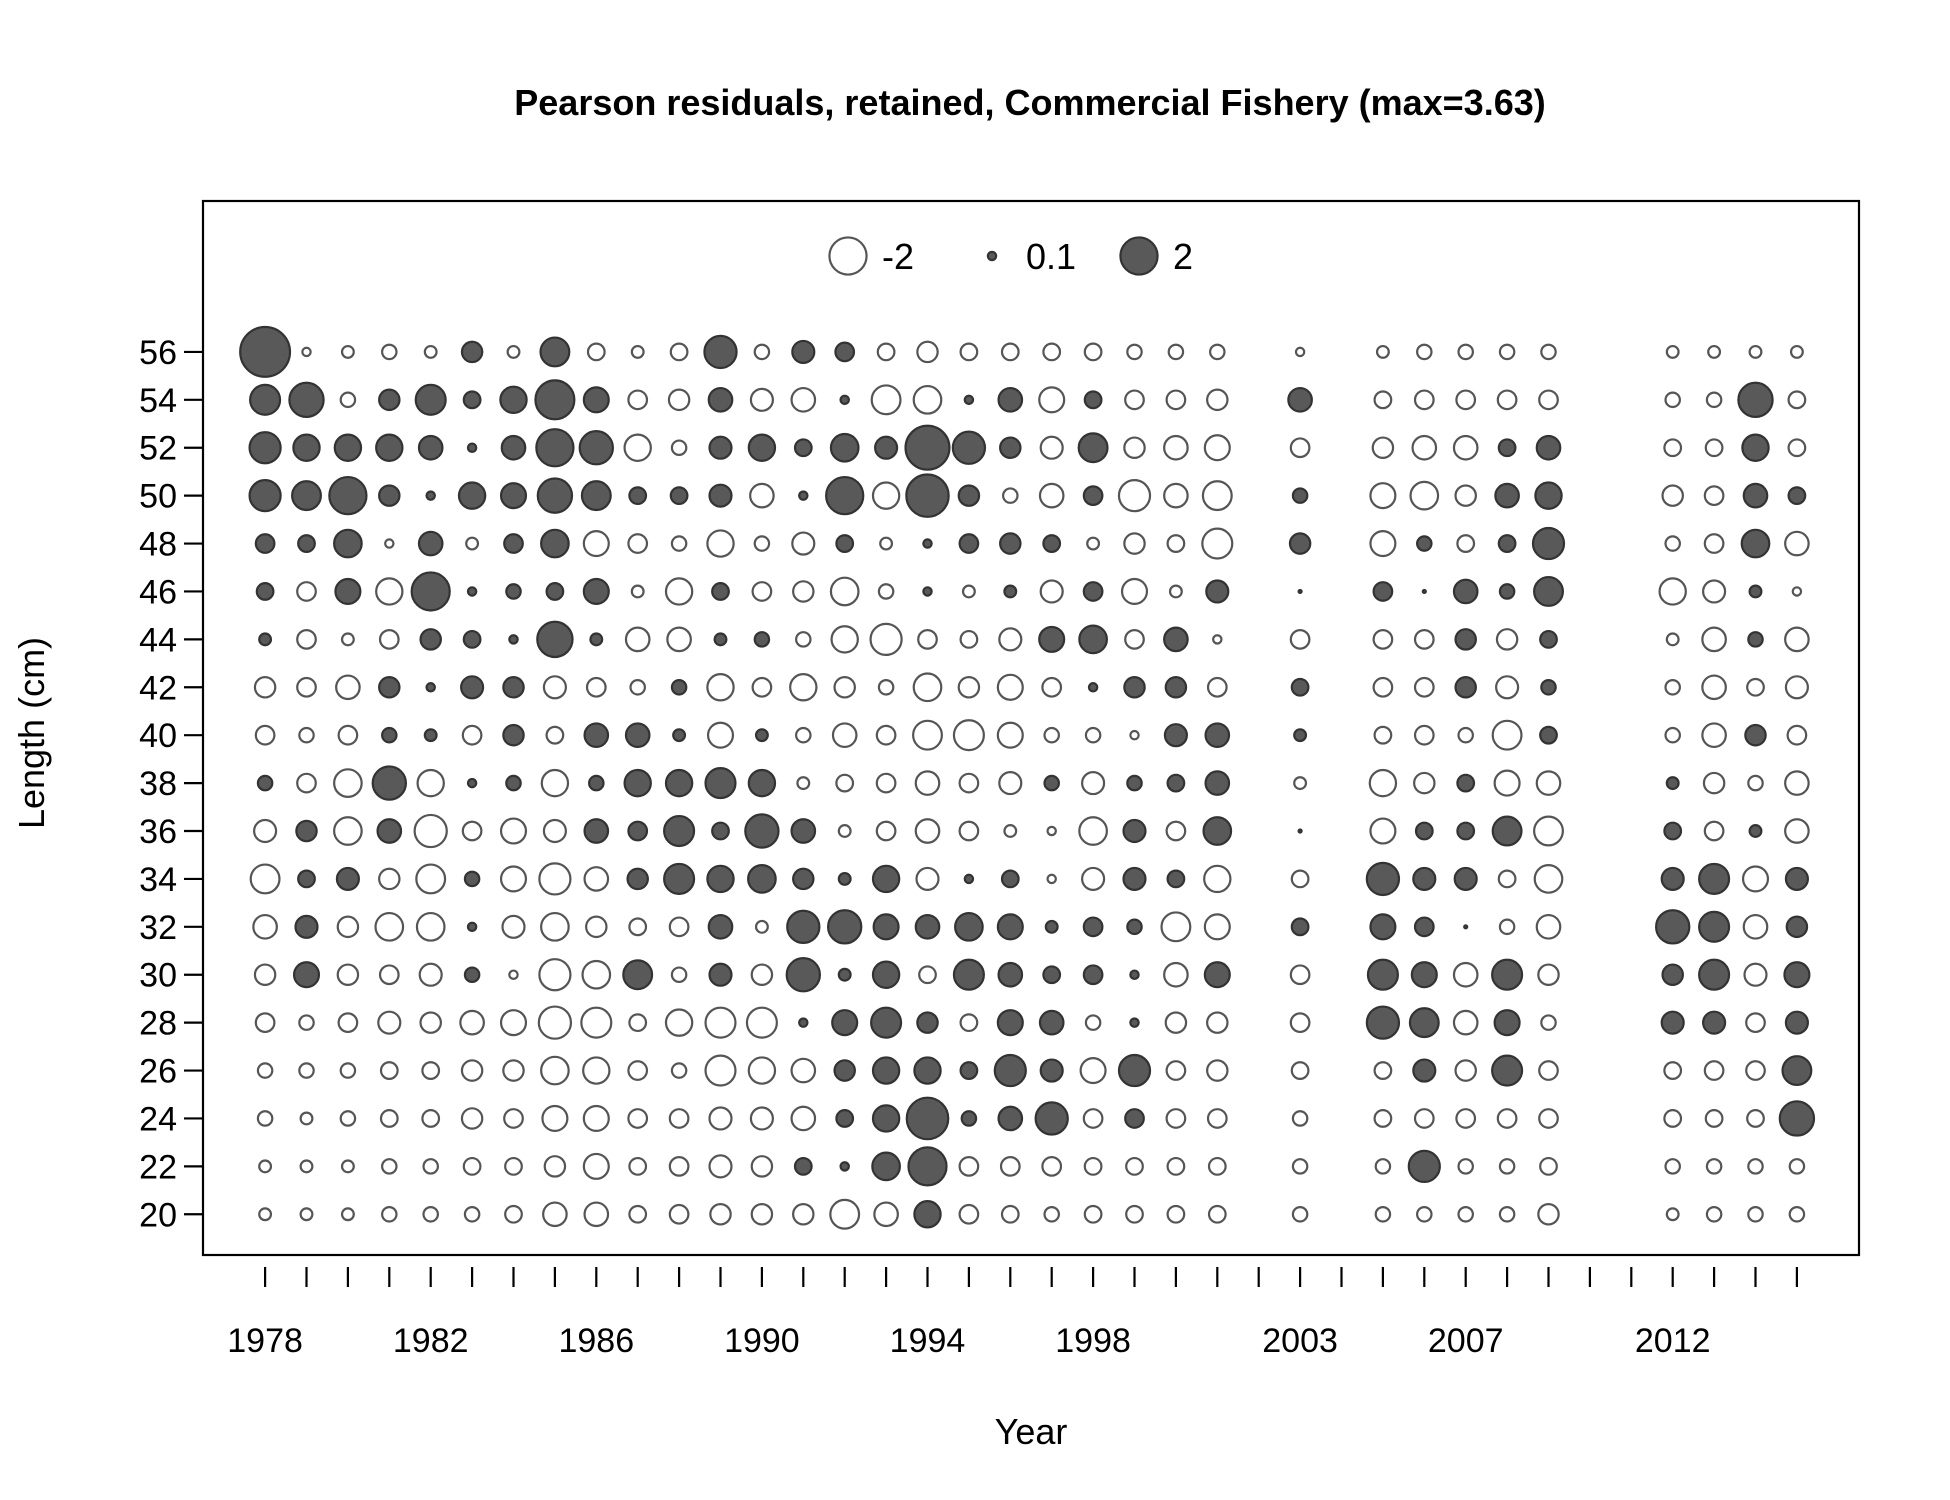 This screenshot has width=1950, height=1500. I want to click on y-tick-label: 48, so click(158, 545).